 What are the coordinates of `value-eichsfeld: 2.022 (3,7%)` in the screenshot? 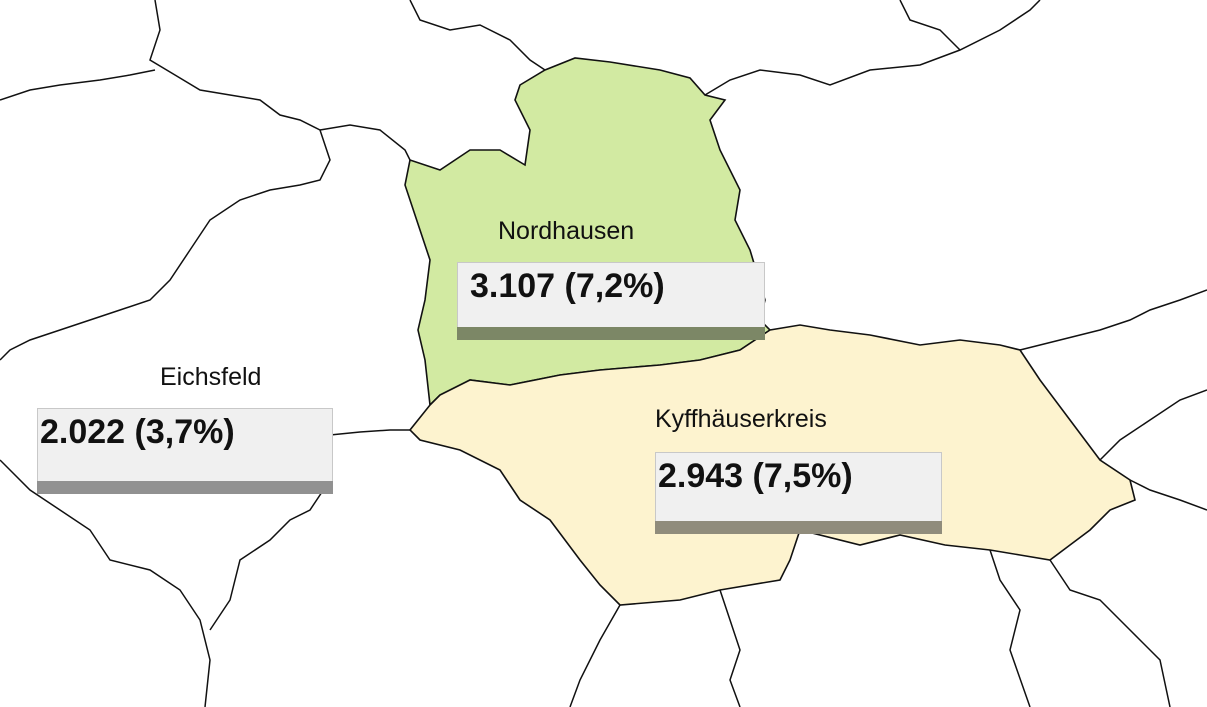 It's located at (137, 432).